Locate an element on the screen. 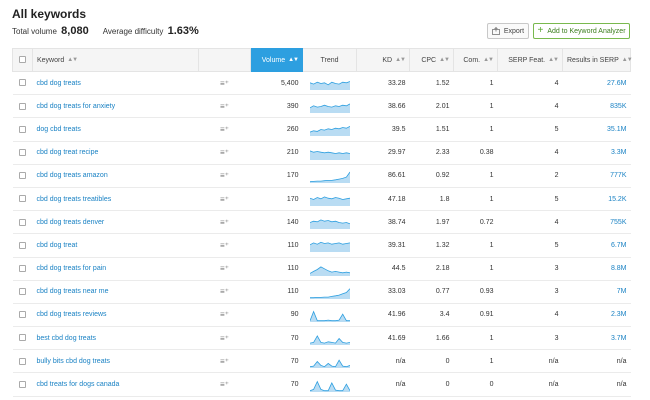 The width and height of the screenshot is (650, 400). com-cell: 0.91 is located at coordinates (475, 315).